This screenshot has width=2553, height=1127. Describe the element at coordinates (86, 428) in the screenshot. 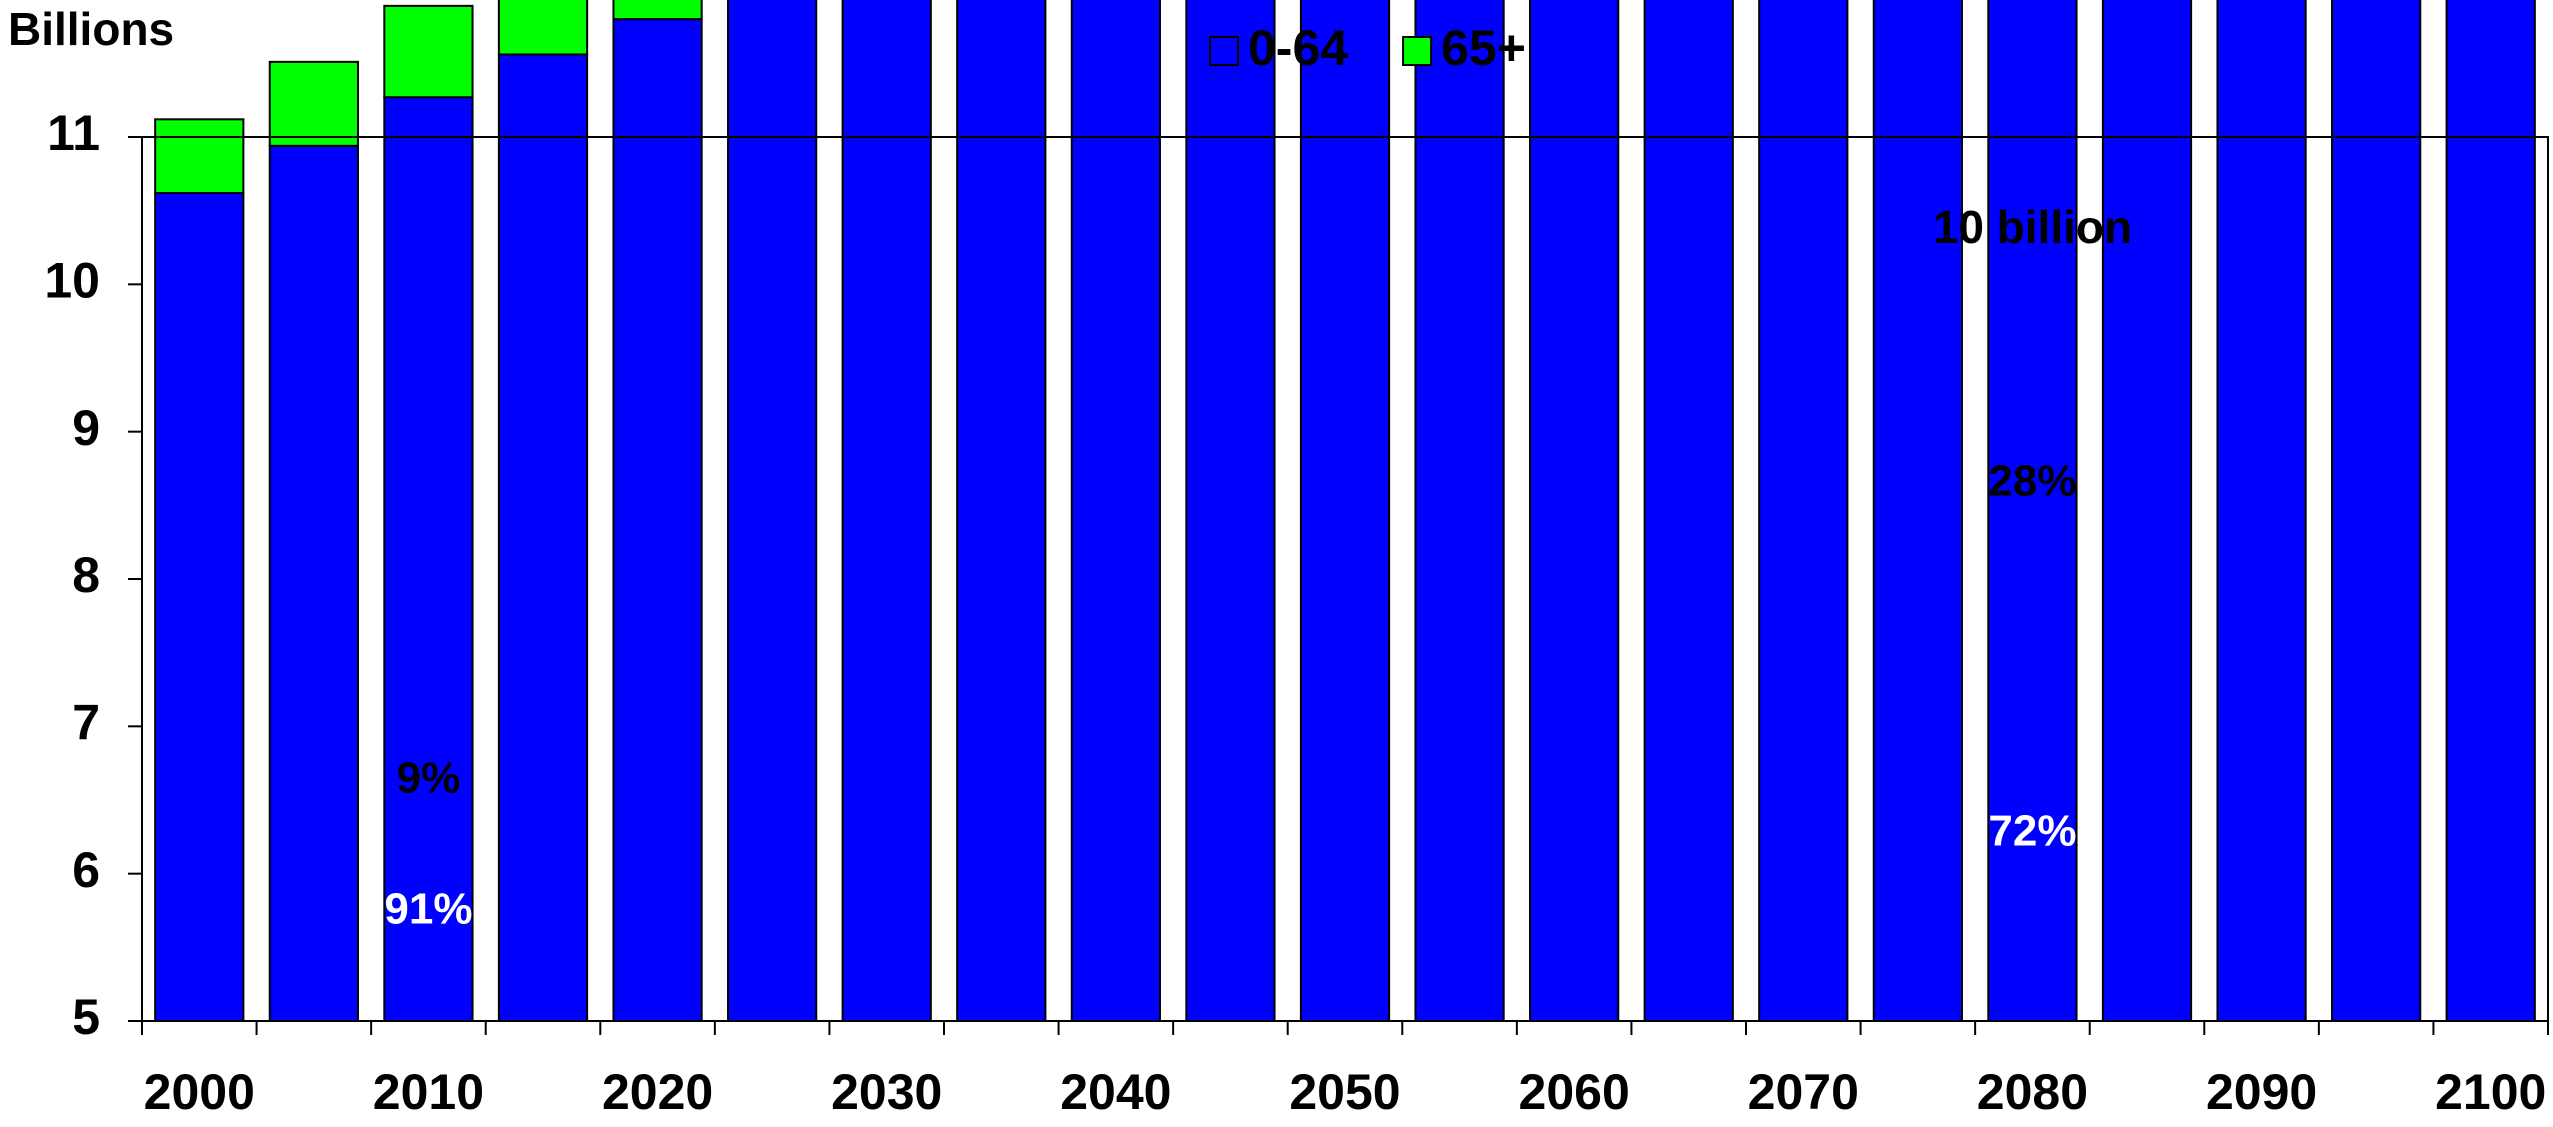

I see `y-tick-label: 9` at that location.